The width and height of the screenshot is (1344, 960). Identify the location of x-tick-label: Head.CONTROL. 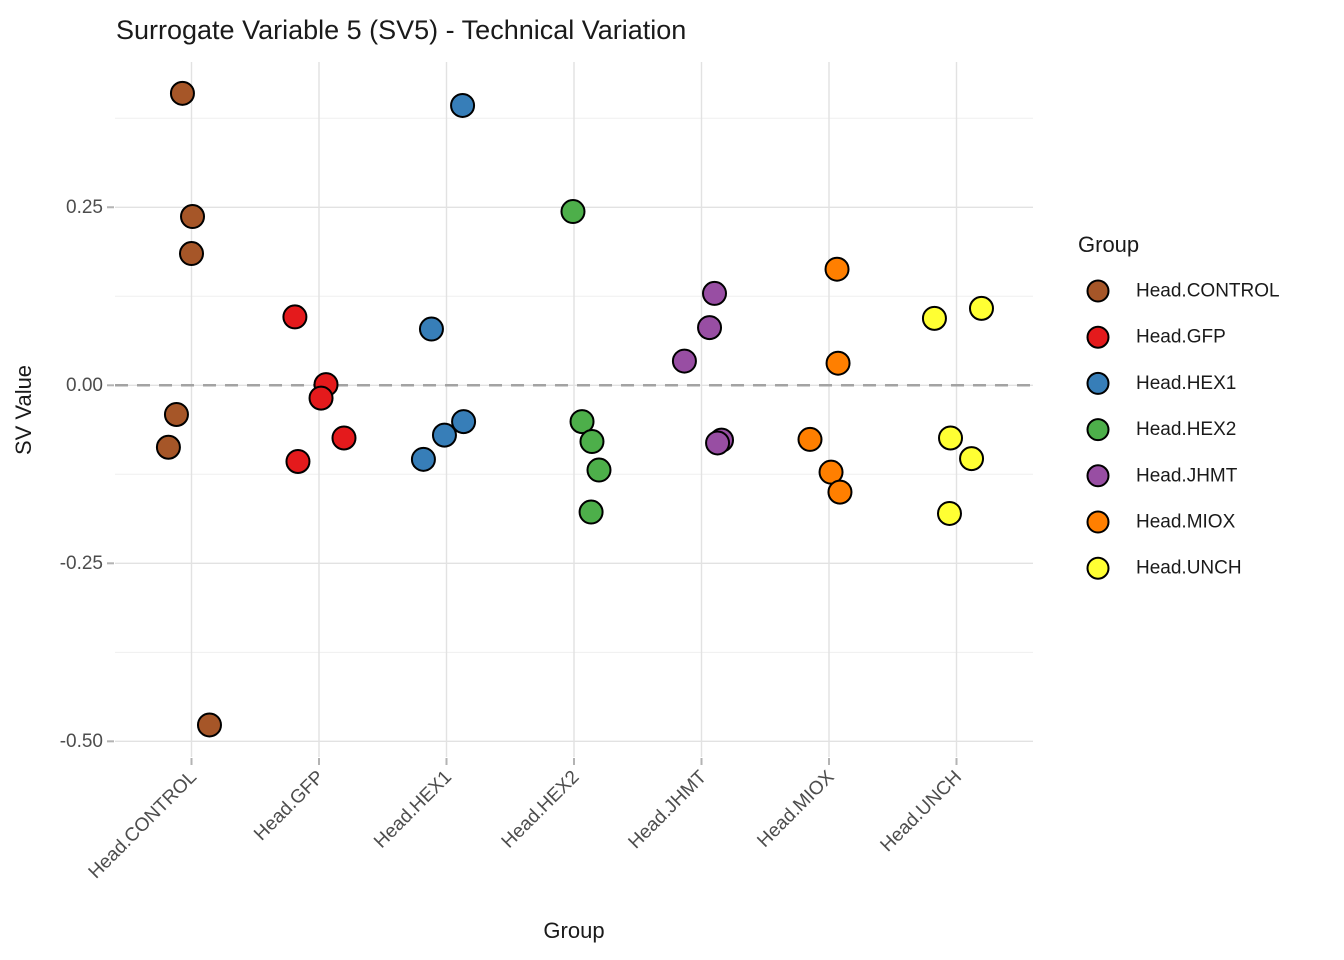
(143, 825).